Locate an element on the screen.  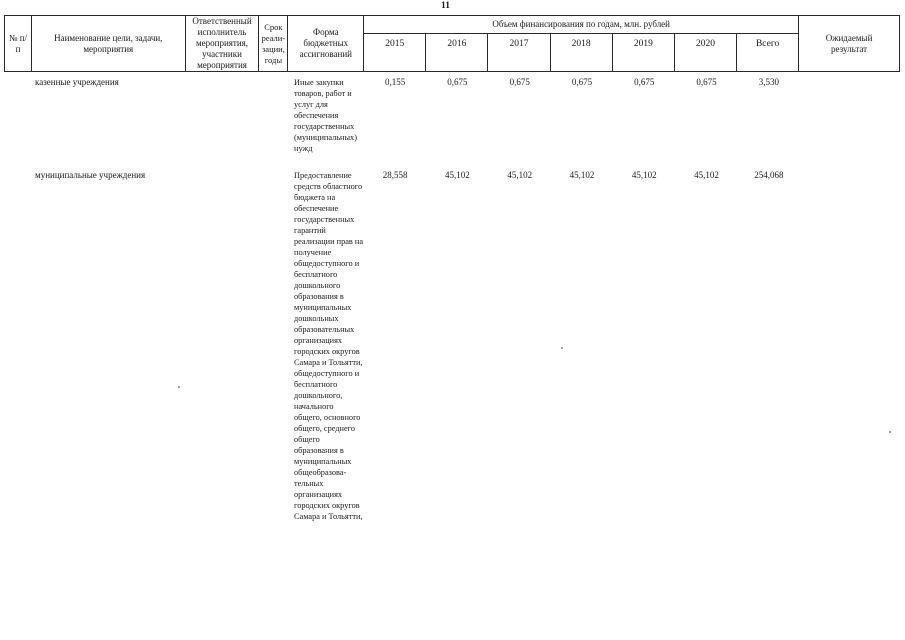
header-cell-year-2018: 2018 is located at coordinates (582, 52).